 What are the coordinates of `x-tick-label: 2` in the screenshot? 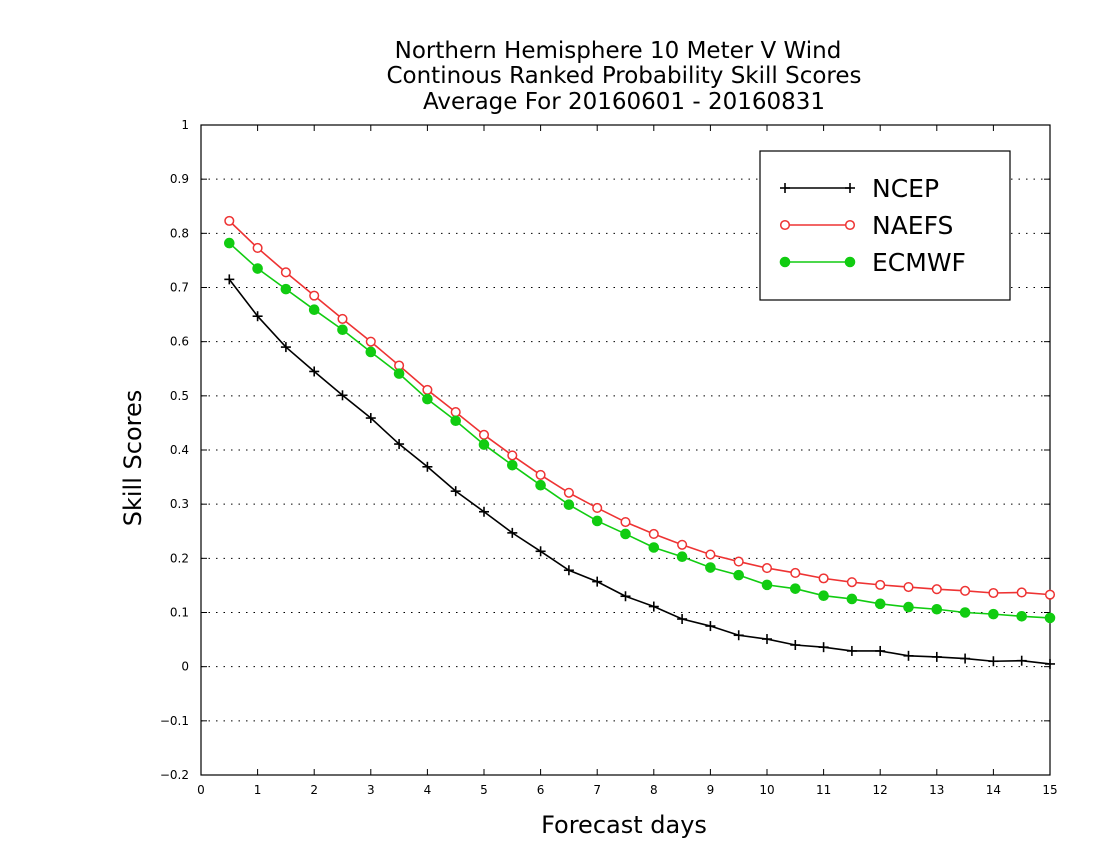 It's located at (314, 790).